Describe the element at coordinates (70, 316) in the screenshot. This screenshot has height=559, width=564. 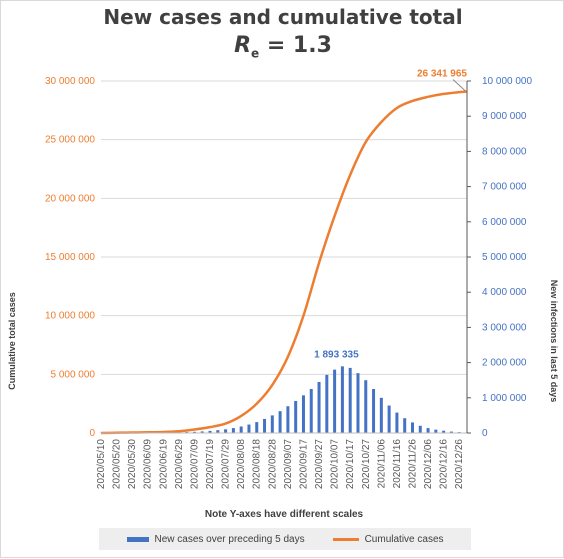
I see `y-left-tick-label: 10 000 000` at that location.